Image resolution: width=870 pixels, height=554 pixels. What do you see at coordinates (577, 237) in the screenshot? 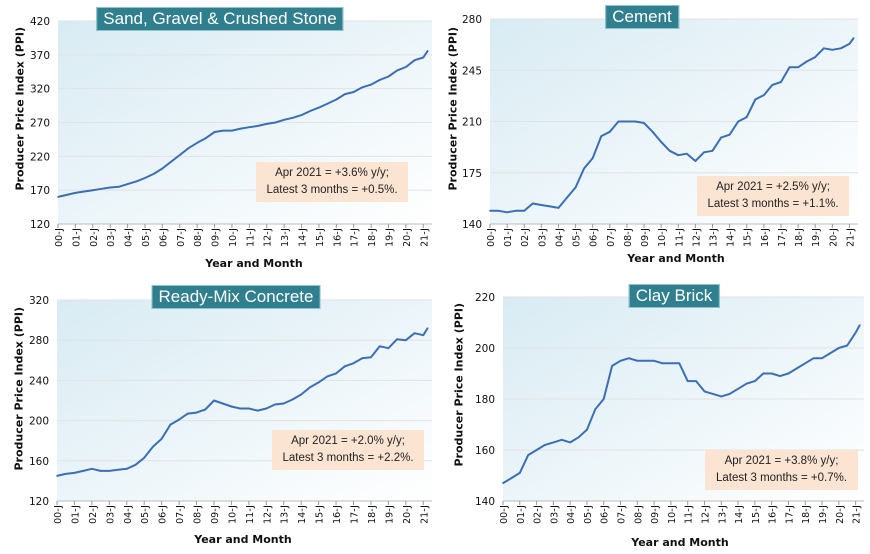
I see `x-tick-label: 05-J` at bounding box center [577, 237].